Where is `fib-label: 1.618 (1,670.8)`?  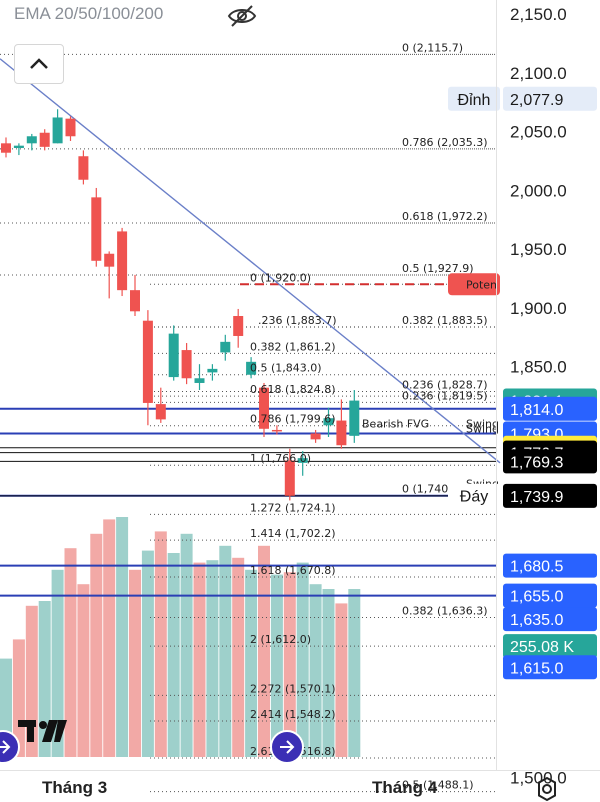
fib-label: 1.618 (1,670.8) is located at coordinates (293, 570).